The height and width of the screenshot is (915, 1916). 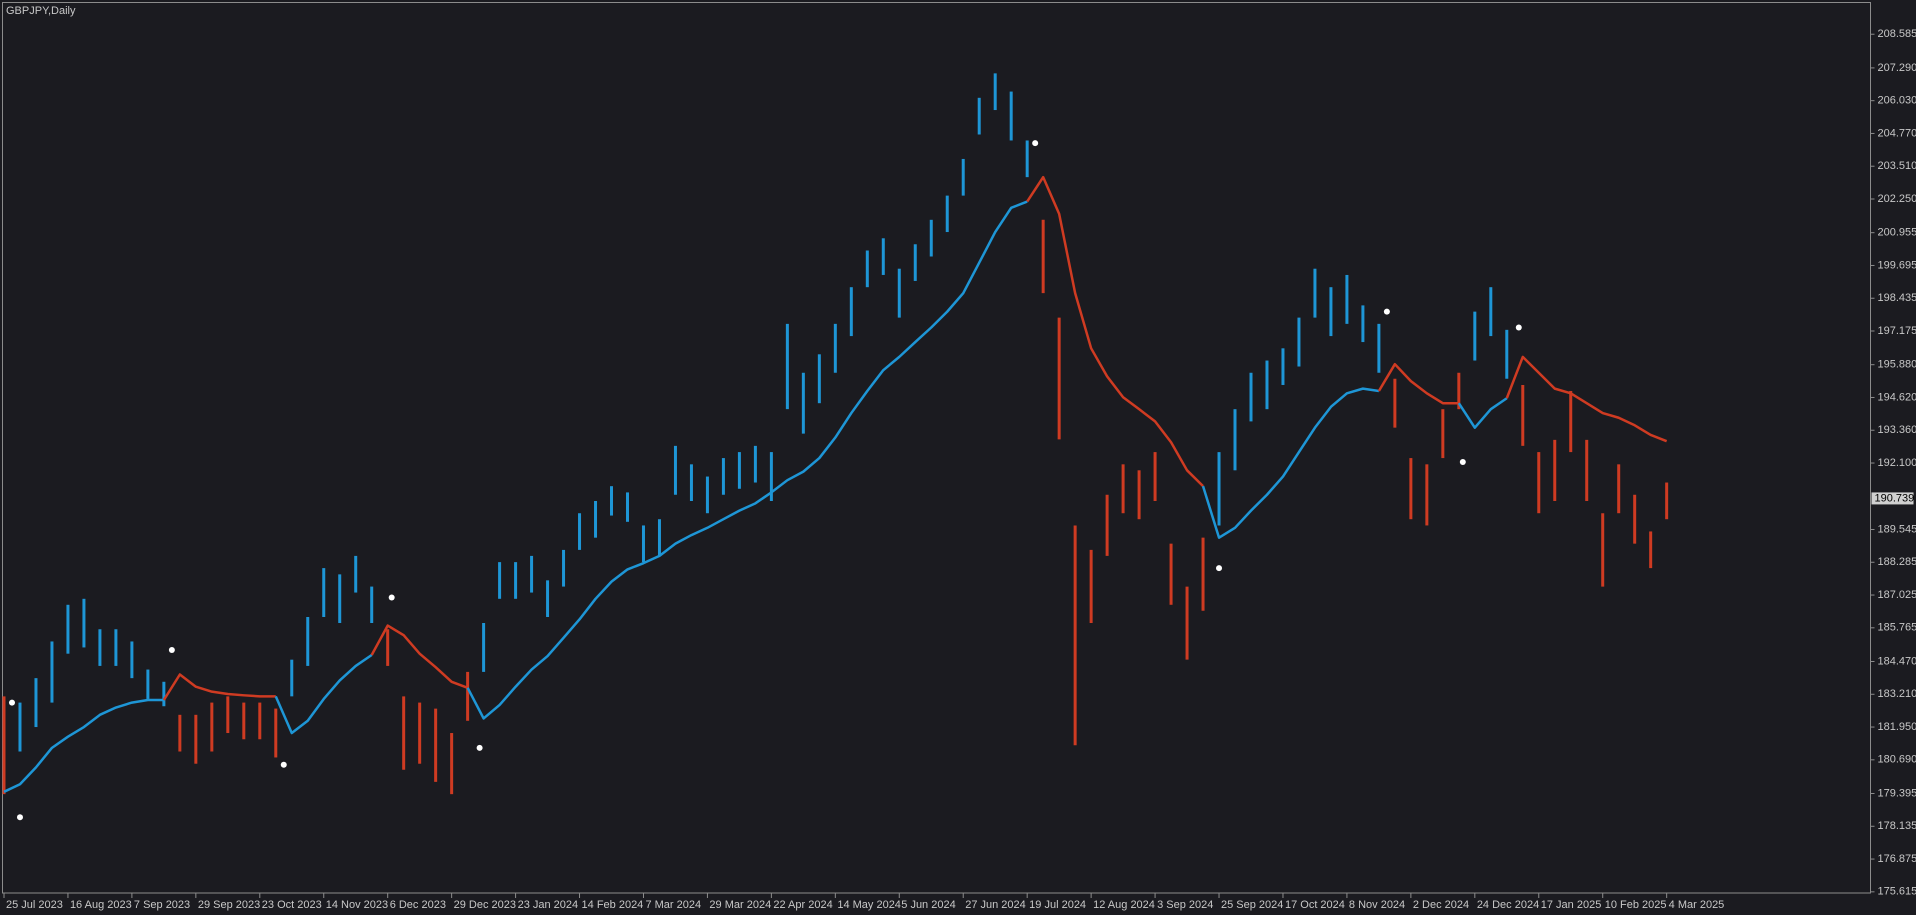 I want to click on y-tick-label: 188.285, so click(x=1897, y=562).